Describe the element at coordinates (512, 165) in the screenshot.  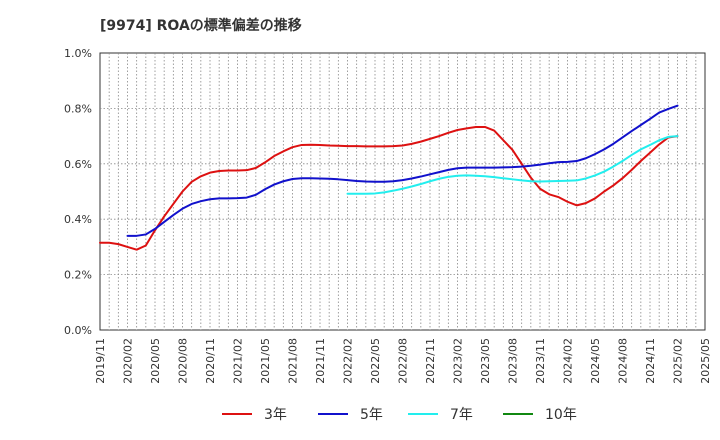
I see `series-line-7年` at that location.